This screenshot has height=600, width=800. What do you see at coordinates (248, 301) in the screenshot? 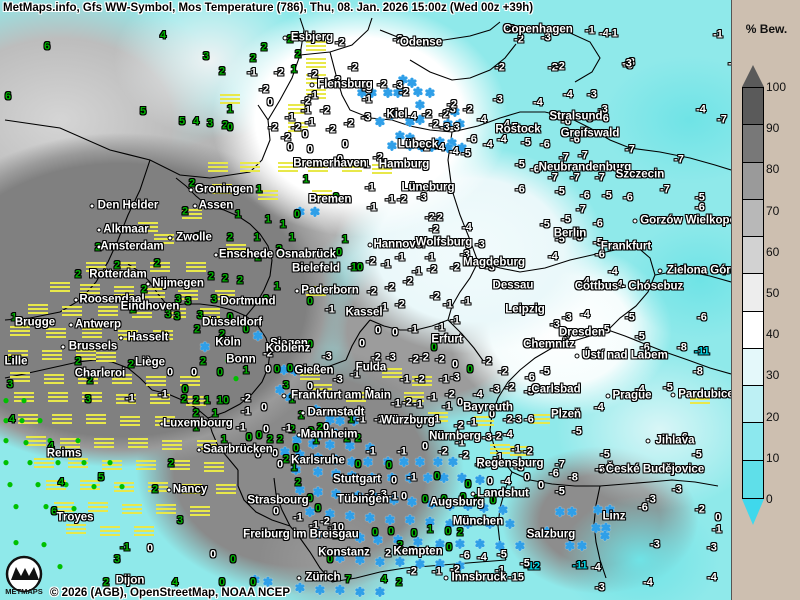
I see `city-label: Dortmund` at bounding box center [248, 301].